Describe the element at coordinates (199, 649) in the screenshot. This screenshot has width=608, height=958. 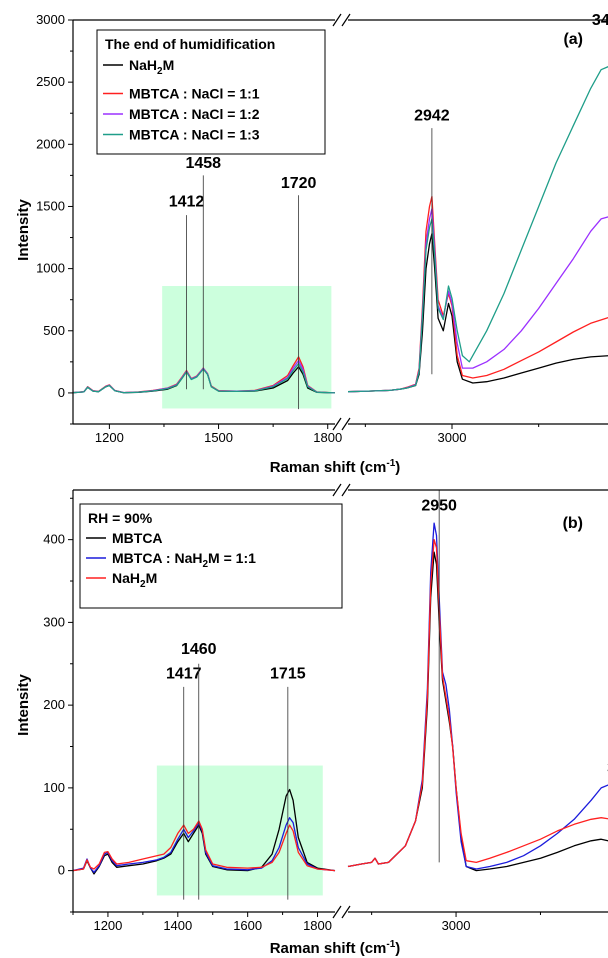
I see `peak-label-1460: 1460` at that location.